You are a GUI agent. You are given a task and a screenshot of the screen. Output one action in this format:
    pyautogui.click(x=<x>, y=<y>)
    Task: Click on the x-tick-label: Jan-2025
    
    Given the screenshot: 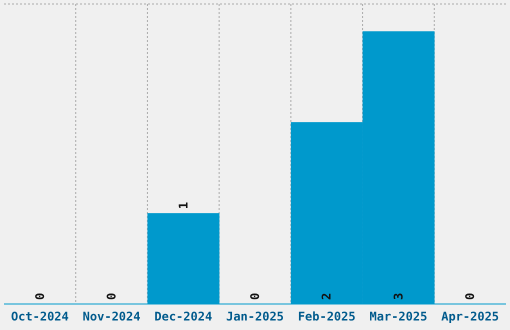 What is the action you would take?
    pyautogui.click(x=255, y=317)
    